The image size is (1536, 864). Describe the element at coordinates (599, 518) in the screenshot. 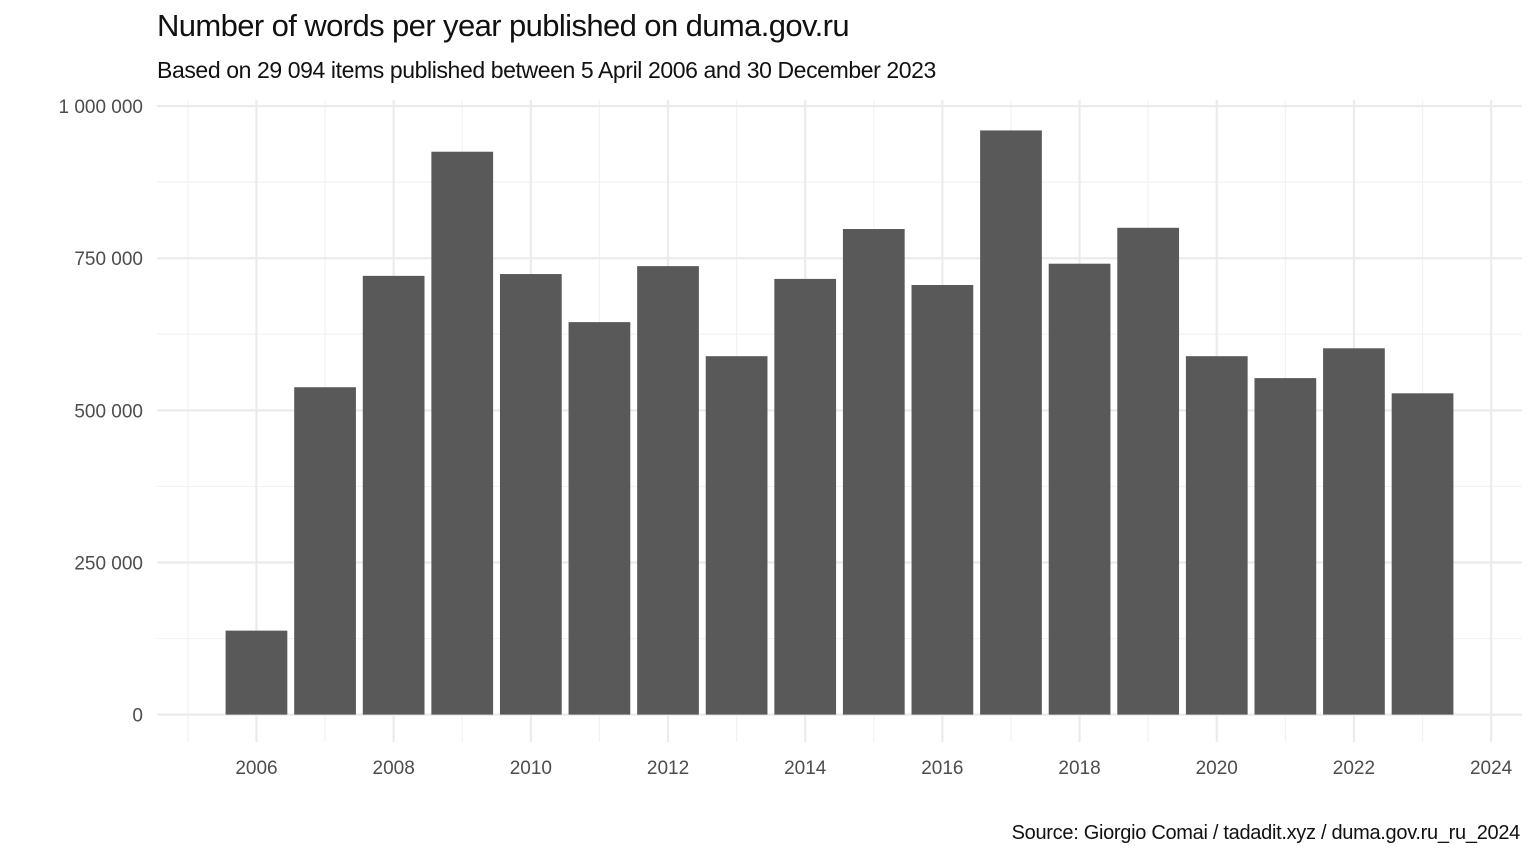

I see `bar-2011` at that location.